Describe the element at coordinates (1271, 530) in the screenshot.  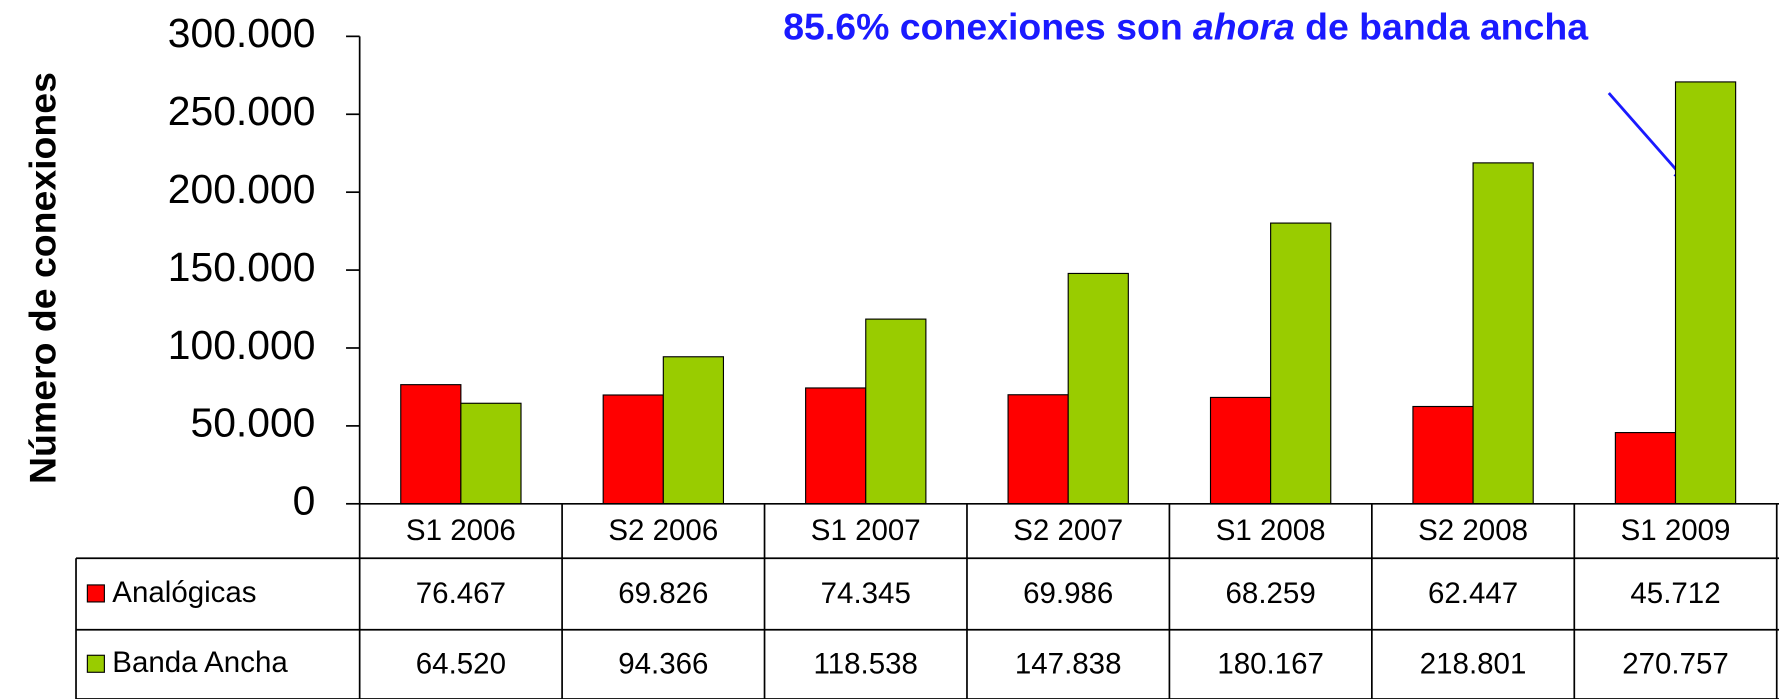
I see `x-tick-label: S1 2008` at that location.